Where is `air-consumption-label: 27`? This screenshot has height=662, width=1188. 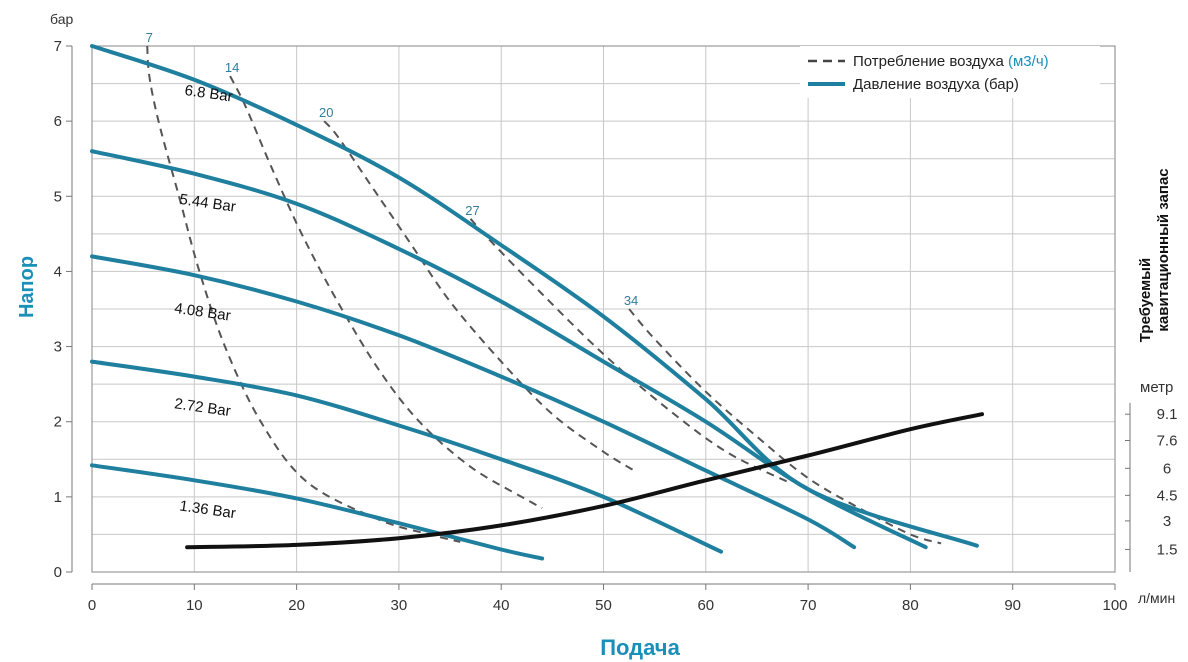
air-consumption-label: 27 is located at coordinates (472, 210).